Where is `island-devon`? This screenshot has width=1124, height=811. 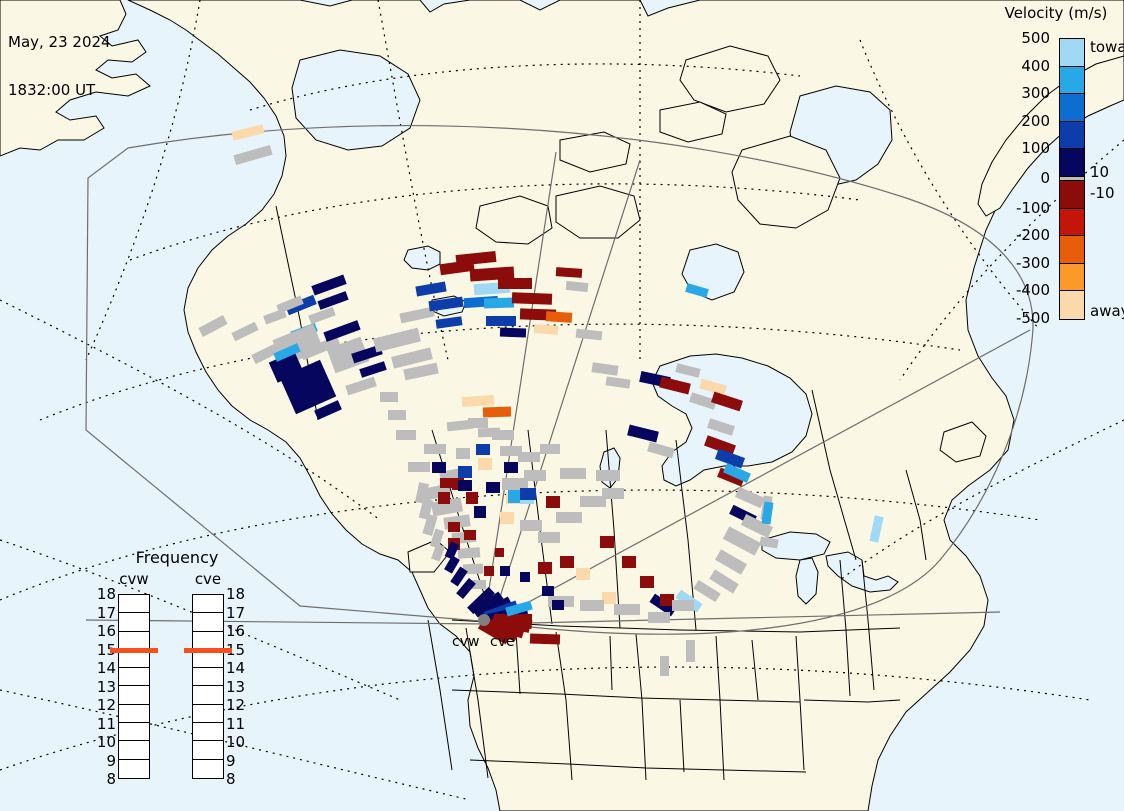 island-devon is located at coordinates (693, 122).